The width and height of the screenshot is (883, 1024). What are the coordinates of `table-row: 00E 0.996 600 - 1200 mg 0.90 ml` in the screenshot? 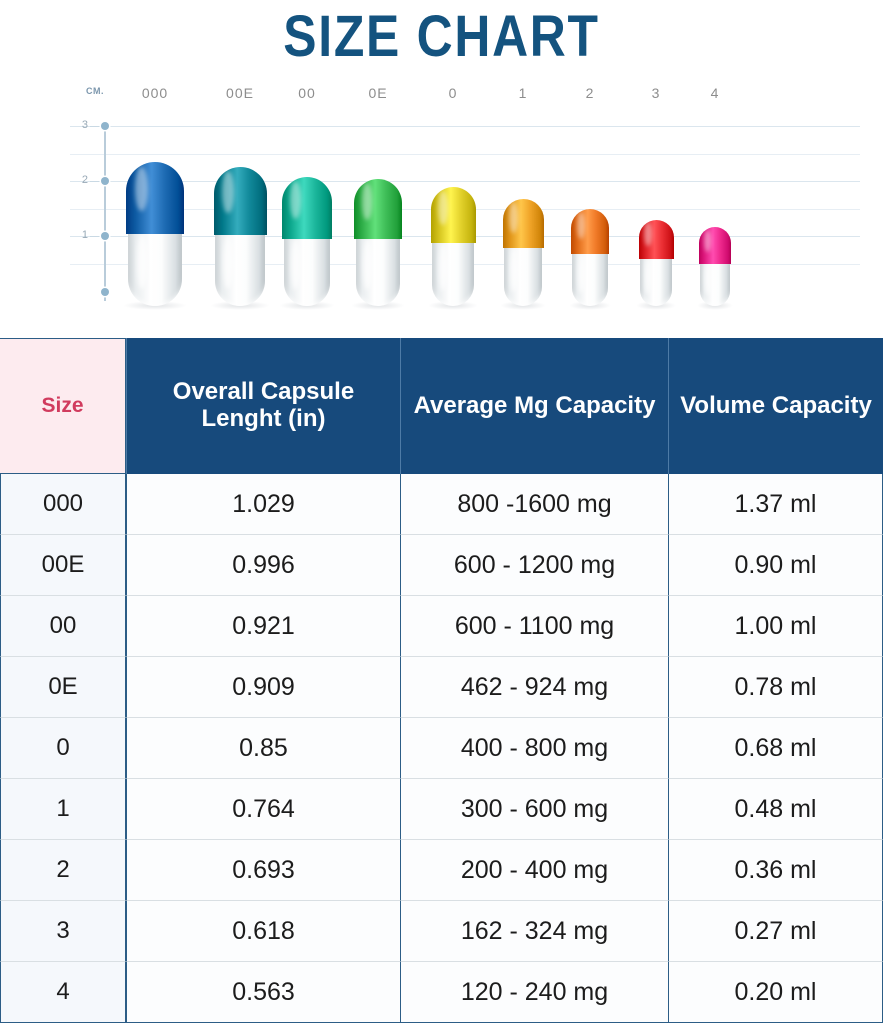 It's located at (441, 565).